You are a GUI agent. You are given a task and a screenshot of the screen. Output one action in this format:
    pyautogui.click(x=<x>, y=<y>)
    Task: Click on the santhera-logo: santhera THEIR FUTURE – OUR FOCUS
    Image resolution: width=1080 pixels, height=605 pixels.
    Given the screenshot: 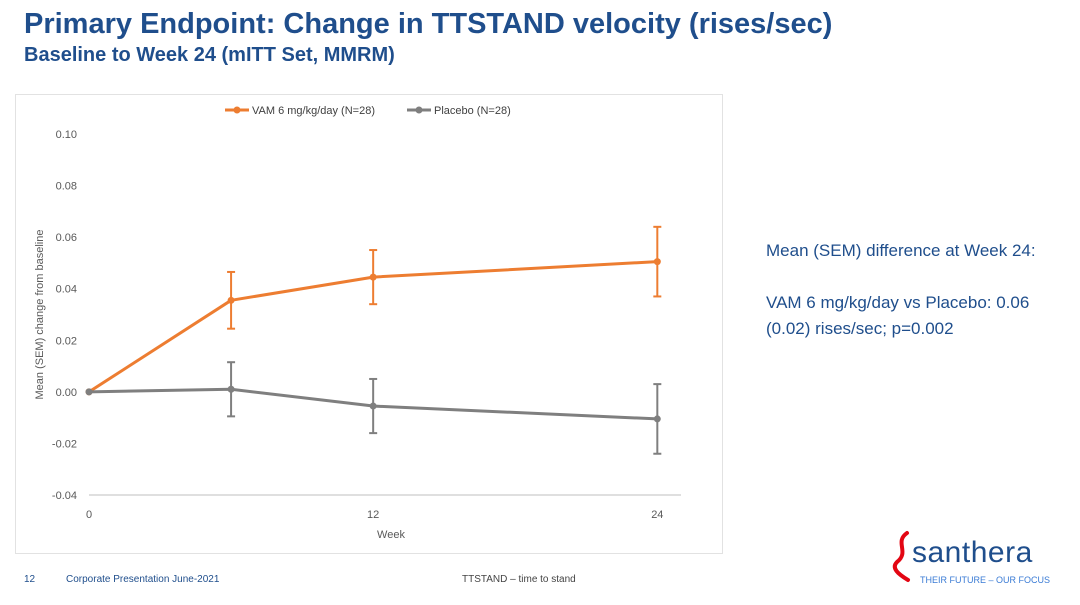 What is the action you would take?
    pyautogui.click(x=977, y=560)
    